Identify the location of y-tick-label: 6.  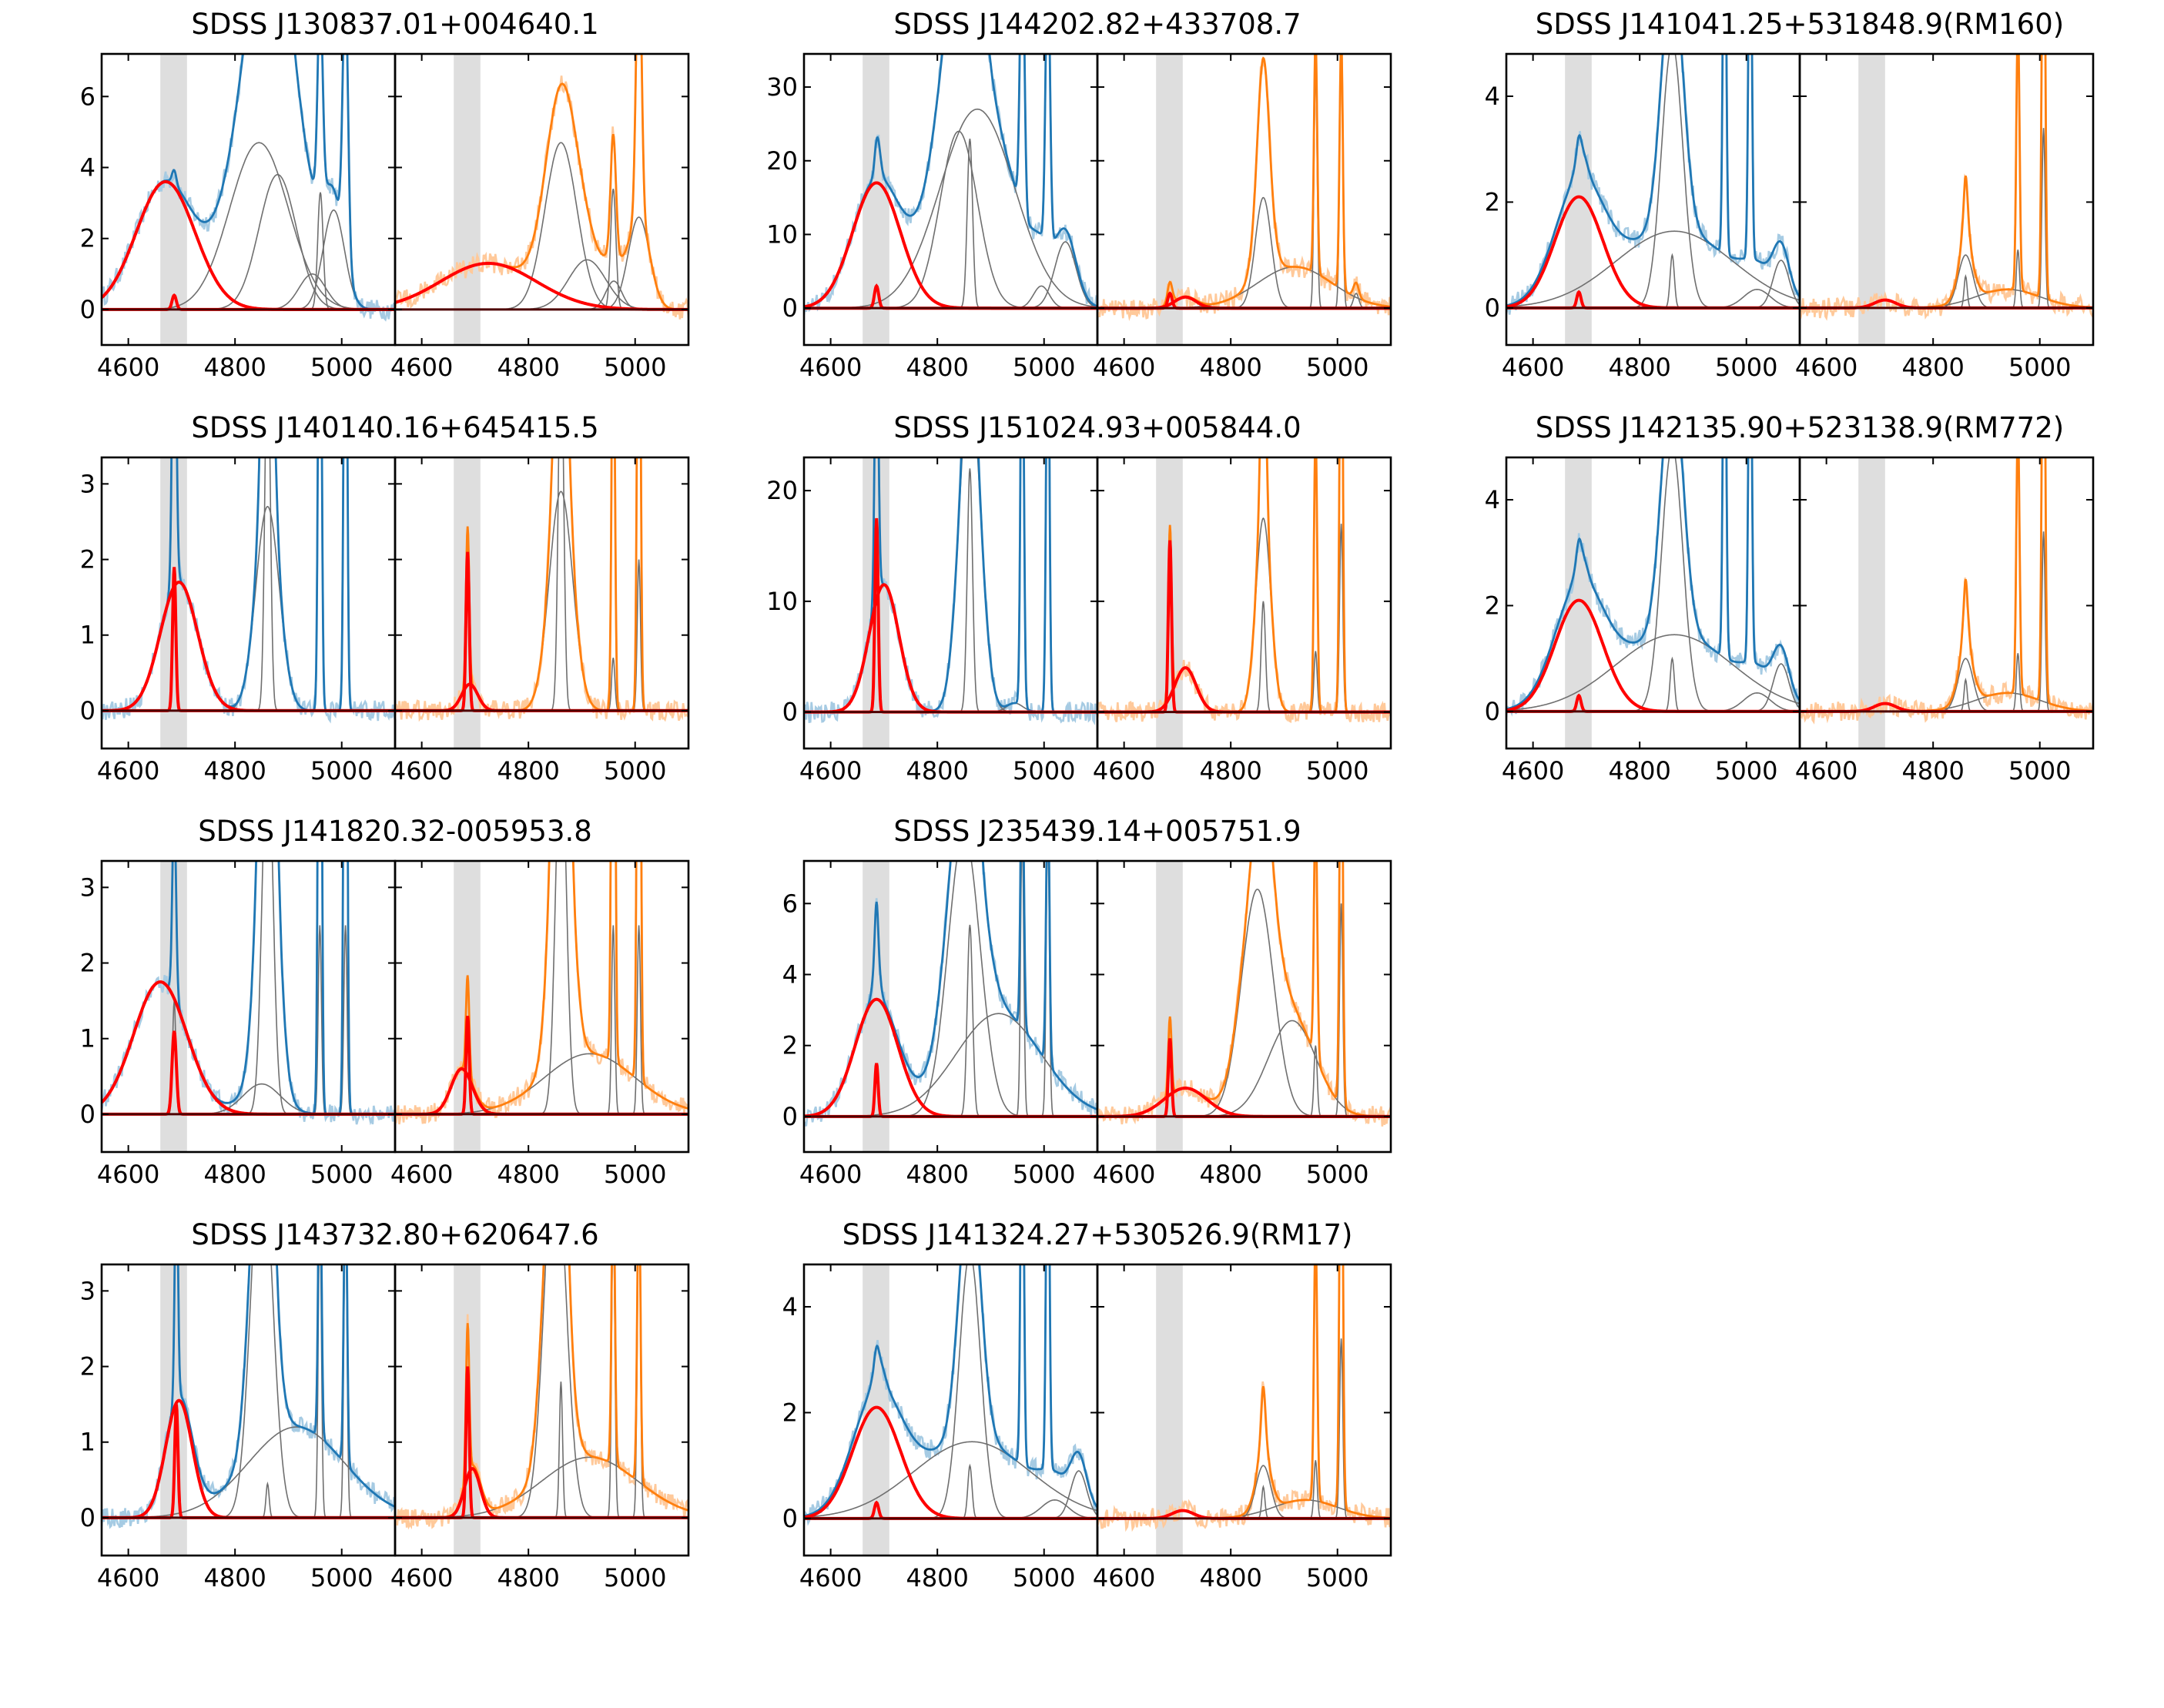
(87, 96).